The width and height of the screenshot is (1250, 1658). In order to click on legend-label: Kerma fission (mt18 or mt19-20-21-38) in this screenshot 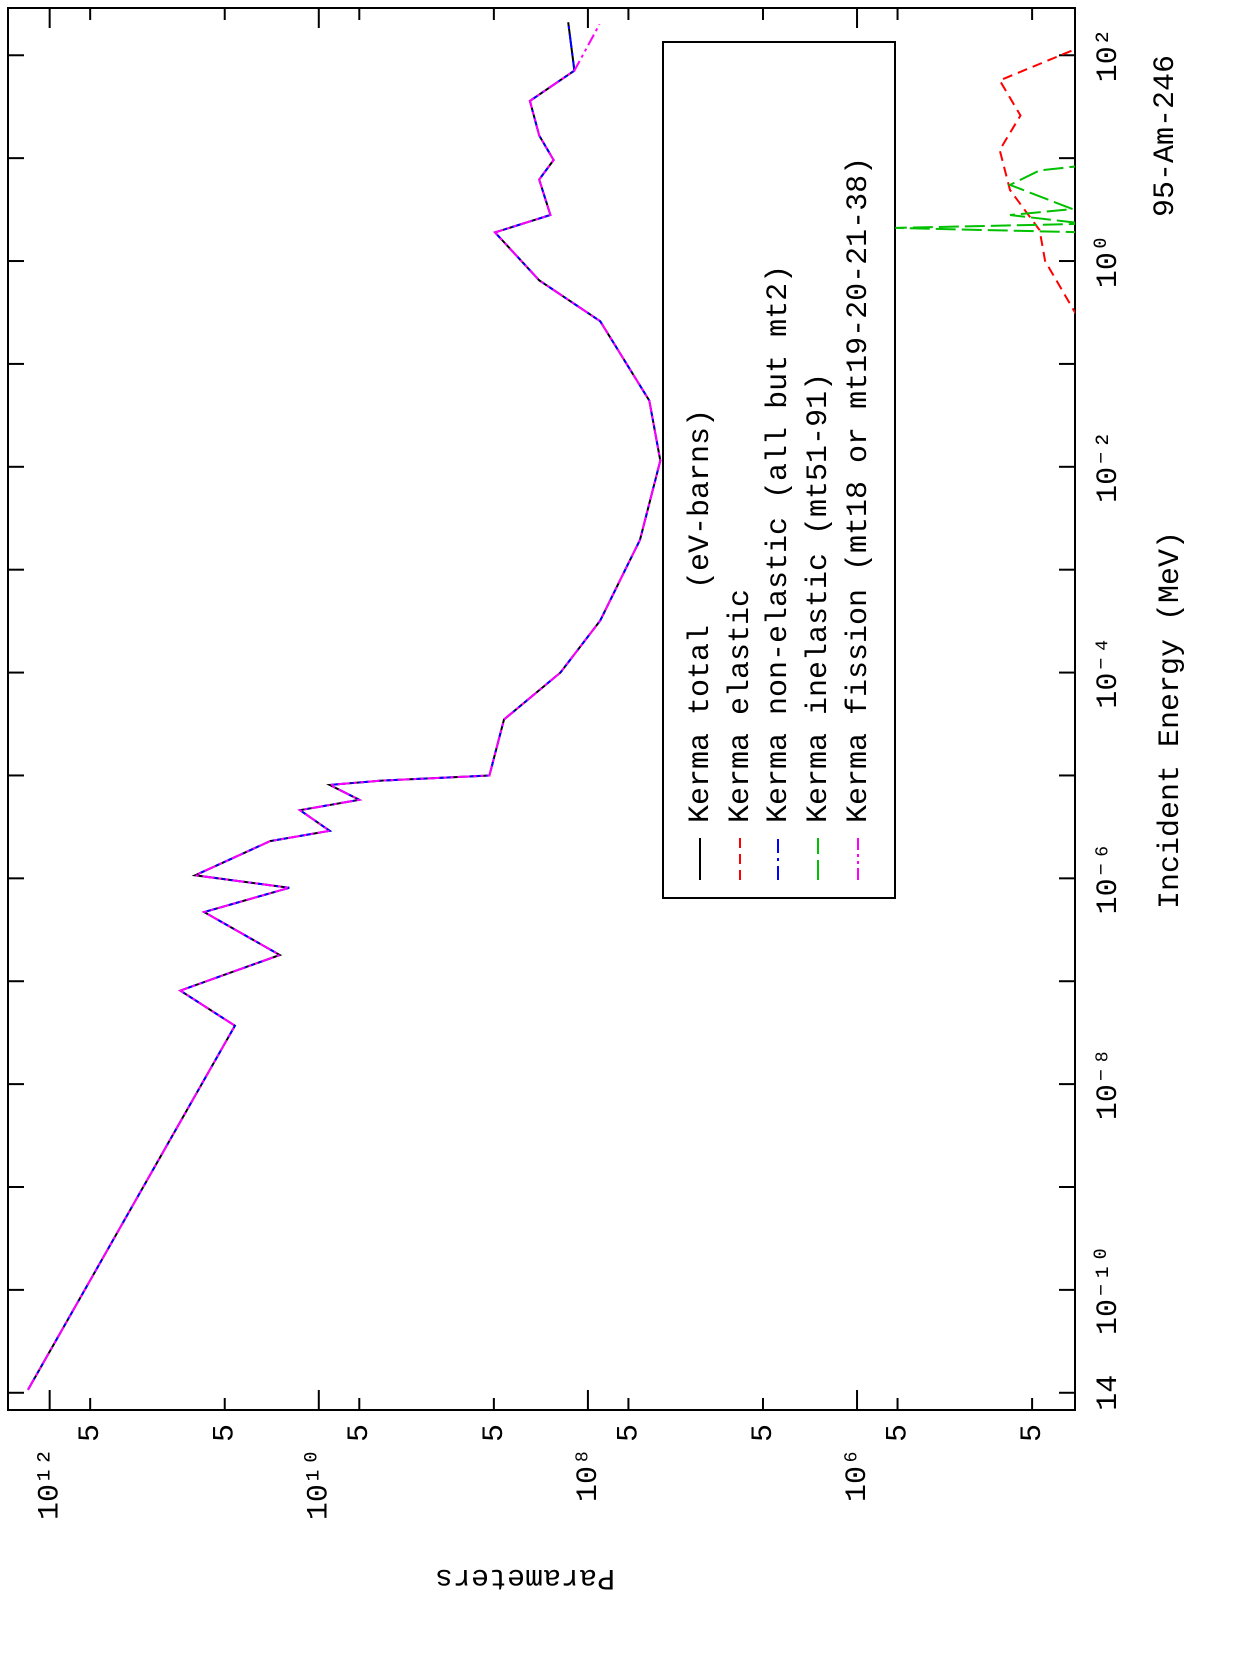, I will do `click(859, 490)`.